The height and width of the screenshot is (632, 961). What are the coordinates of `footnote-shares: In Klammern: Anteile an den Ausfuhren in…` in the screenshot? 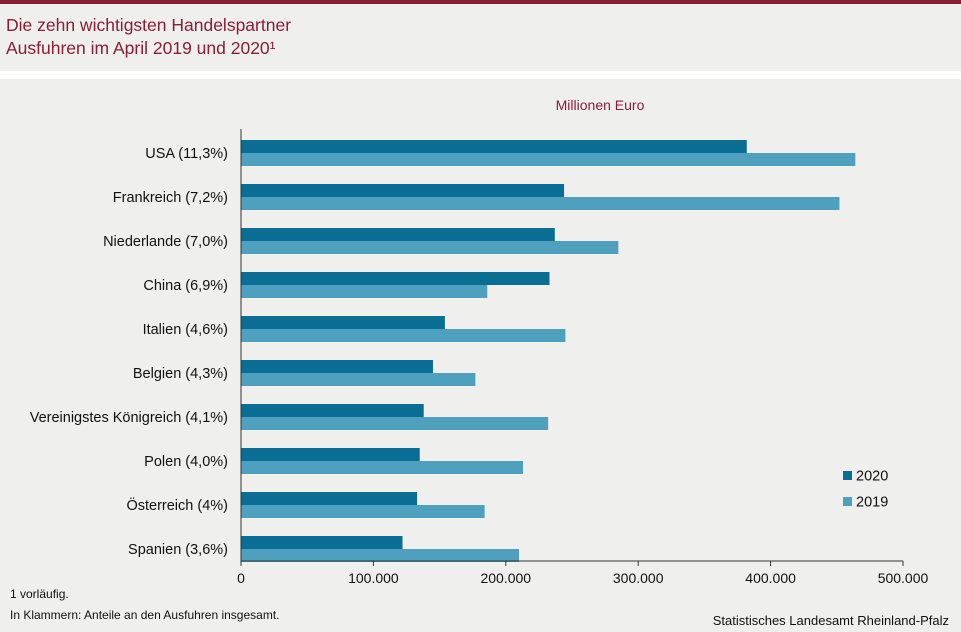 It's located at (145, 615).